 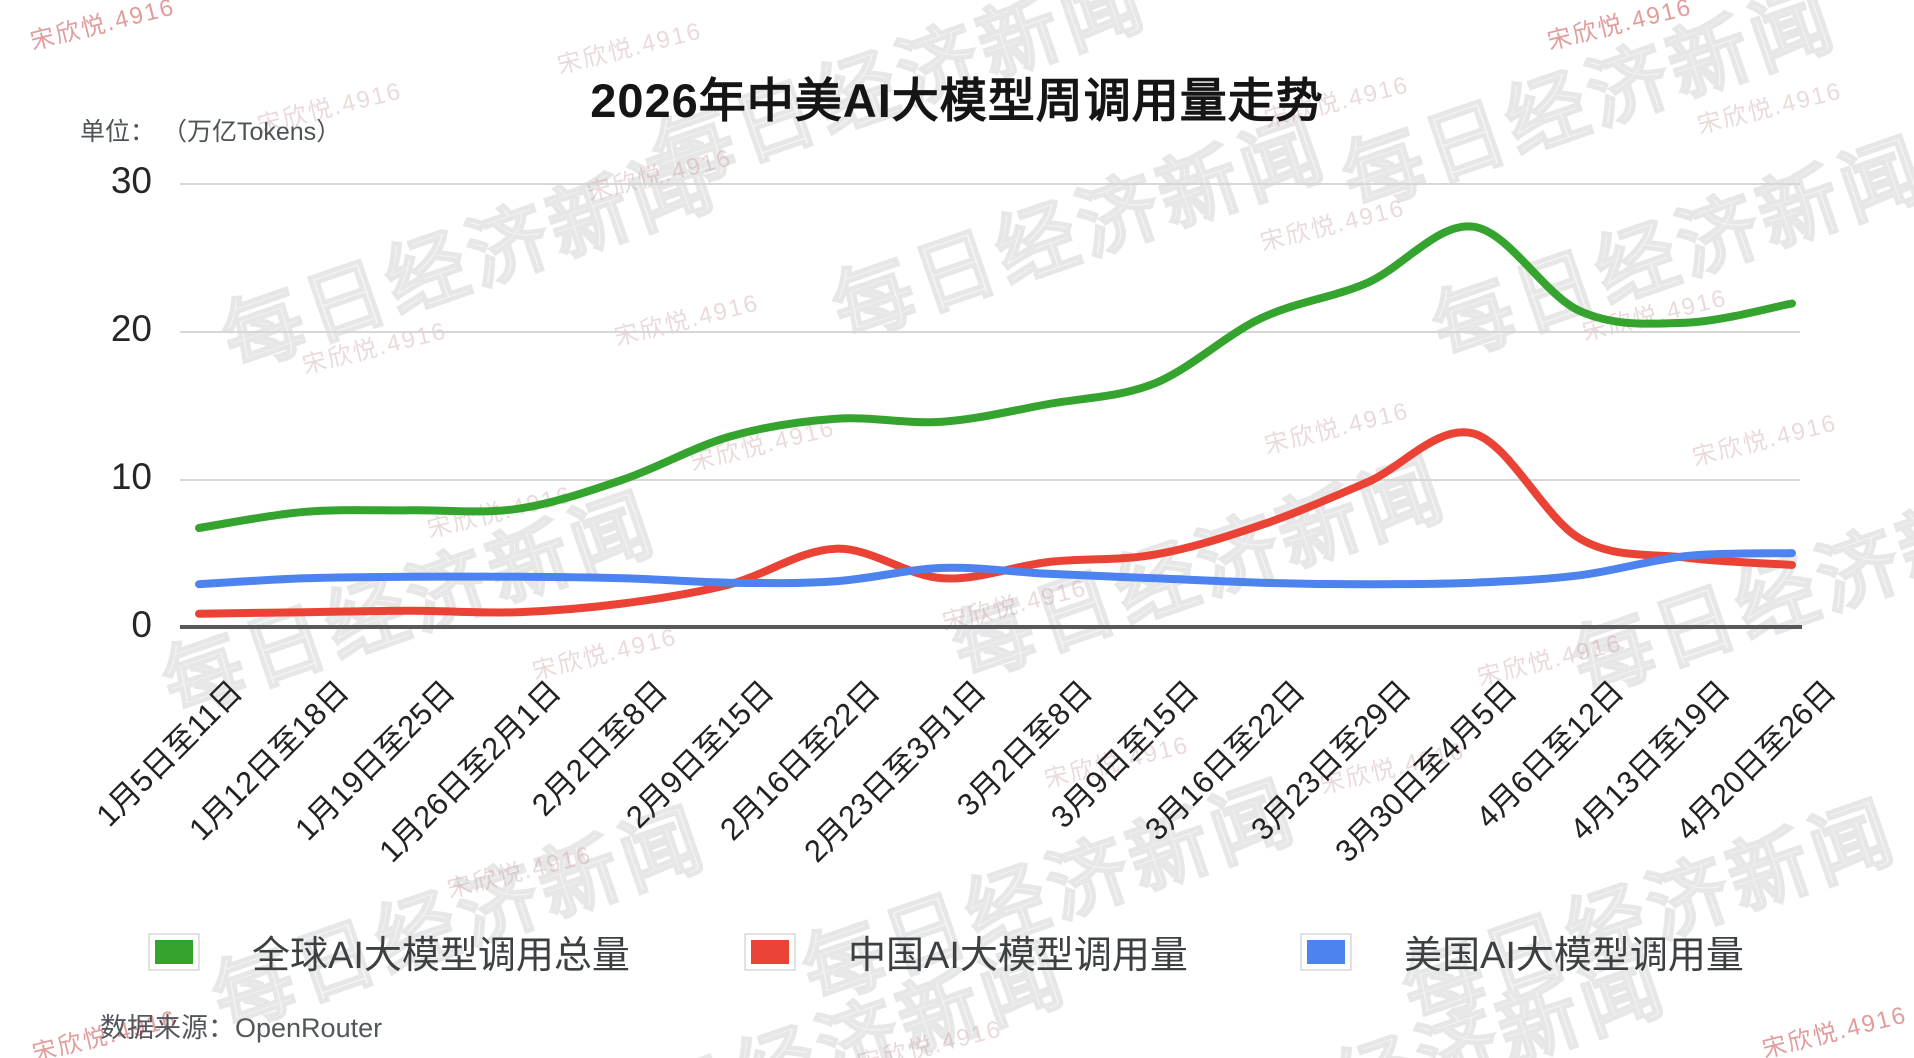 What do you see at coordinates (991, 627) in the screenshot?
I see `x-axis-line` at bounding box center [991, 627].